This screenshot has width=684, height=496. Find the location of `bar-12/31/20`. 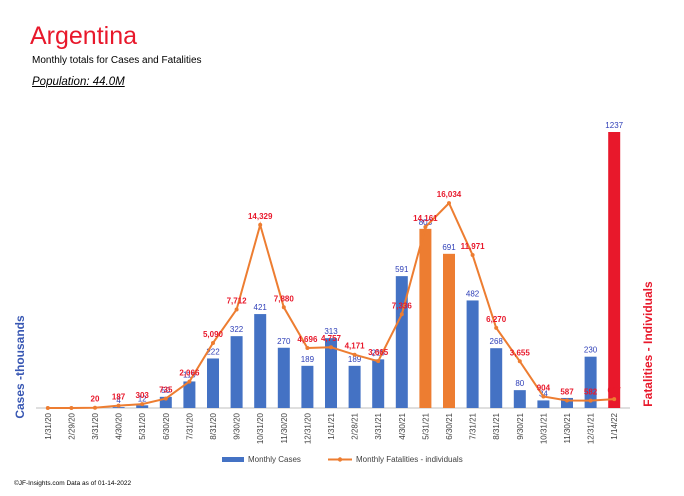

bar-12/31/20 is located at coordinates (307, 386).